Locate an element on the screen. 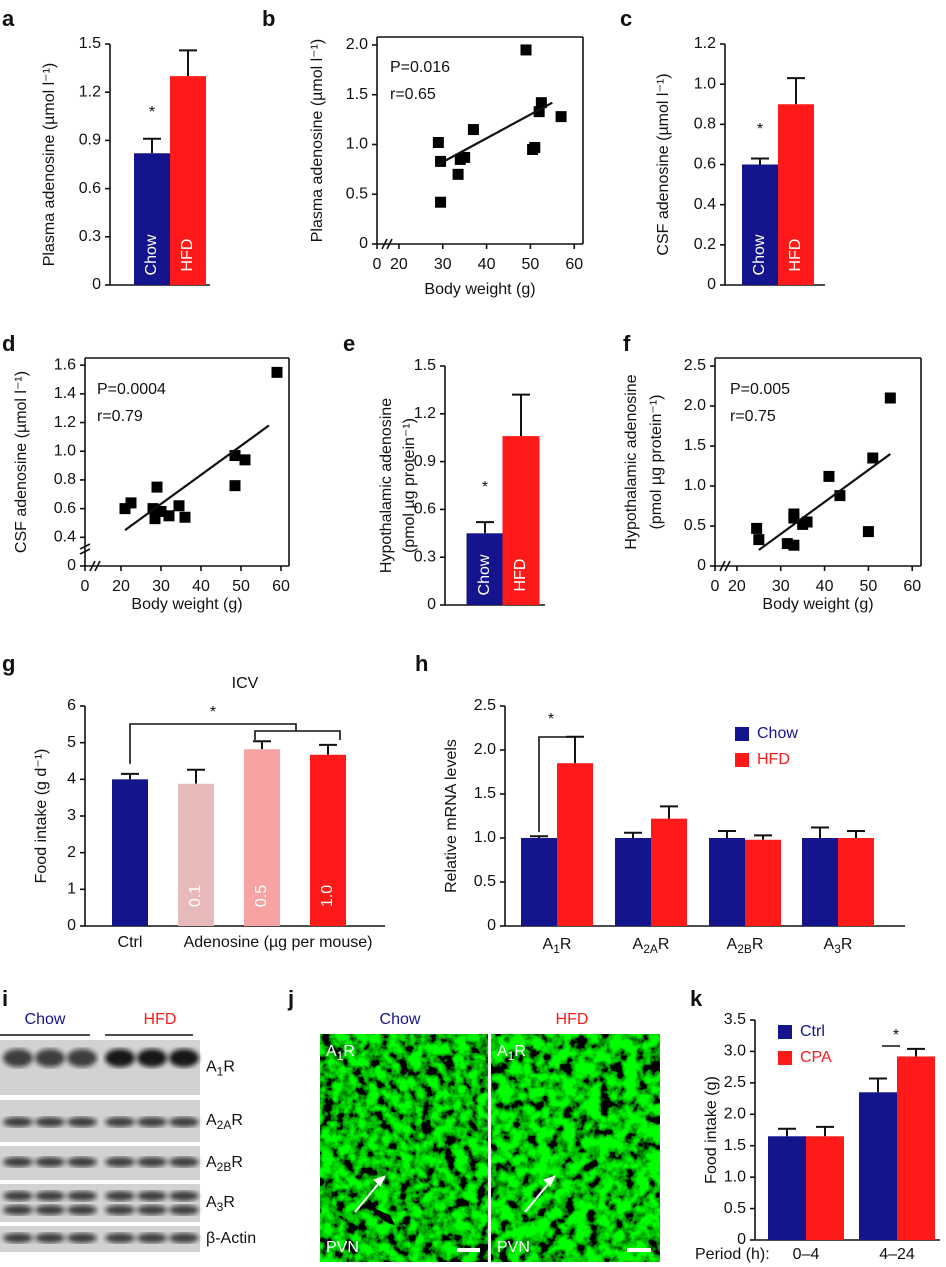 Image resolution: width=946 pixels, height=1267 pixels. group-label: Chow is located at coordinates (400, 1019).